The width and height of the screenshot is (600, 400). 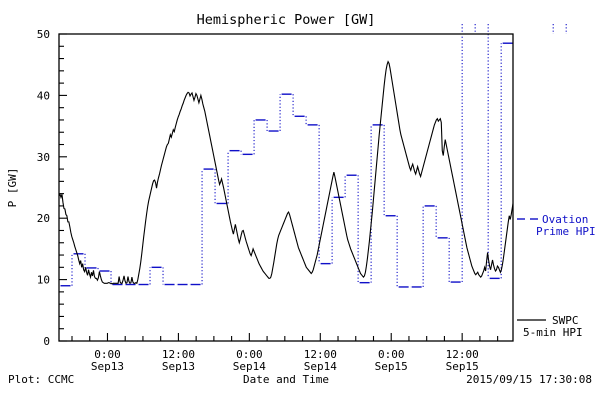 I want to click on y-tick-label: 30, so click(x=43, y=157).